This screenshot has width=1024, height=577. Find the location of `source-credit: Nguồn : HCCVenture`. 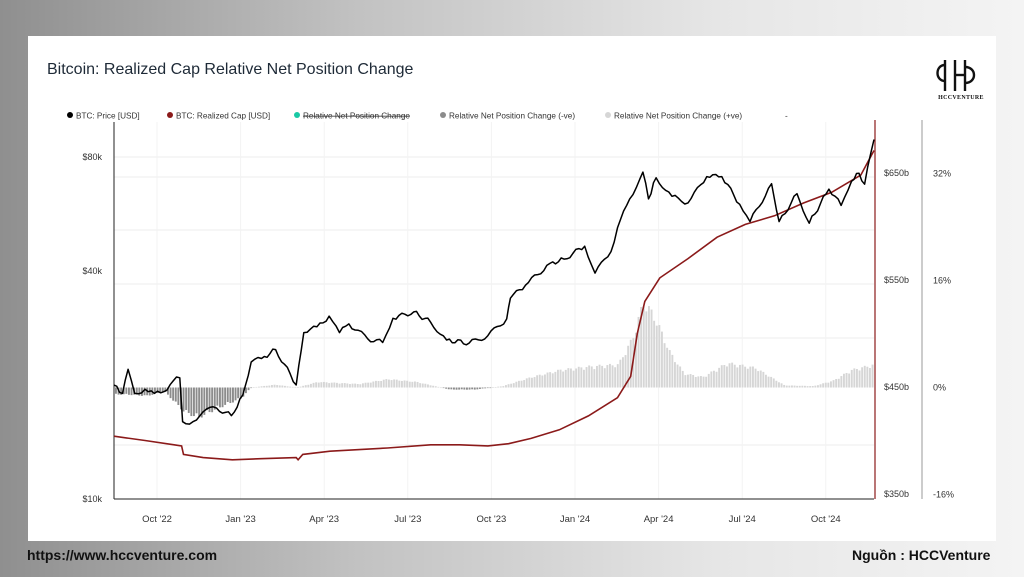

source-credit: Nguồn : HCCVenture is located at coordinates (921, 555).